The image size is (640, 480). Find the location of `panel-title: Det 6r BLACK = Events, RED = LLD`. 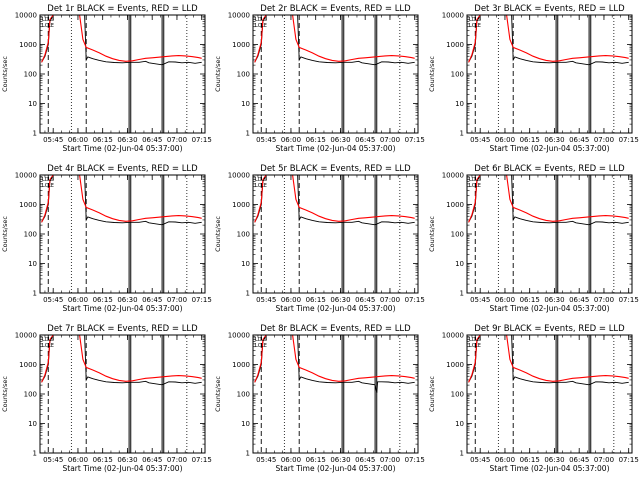

panel-title: Det 6r BLACK = Events, RED = LLD is located at coordinates (549, 169).